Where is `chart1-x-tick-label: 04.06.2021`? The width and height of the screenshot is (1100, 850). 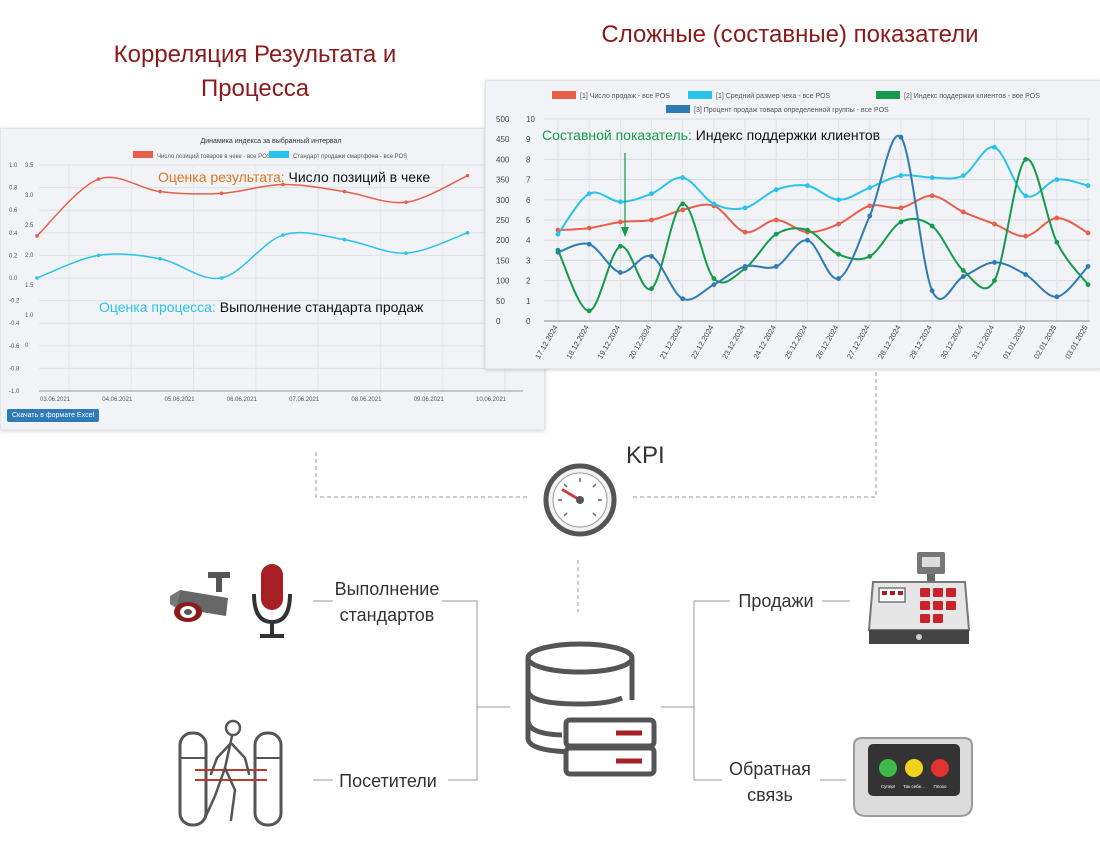 chart1-x-tick-label: 04.06.2021 is located at coordinates (117, 400).